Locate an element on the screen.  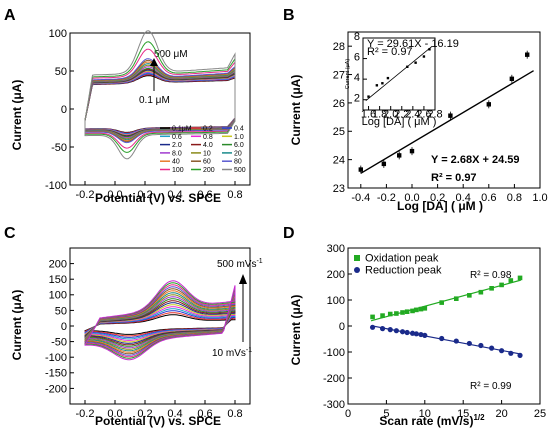
b-xtick-label: 0.8 is located at coordinates (514, 198).